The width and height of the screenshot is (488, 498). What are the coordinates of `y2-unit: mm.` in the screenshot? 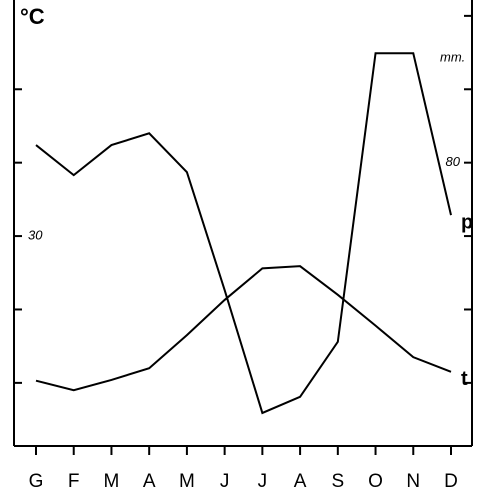 It's located at (452, 56).